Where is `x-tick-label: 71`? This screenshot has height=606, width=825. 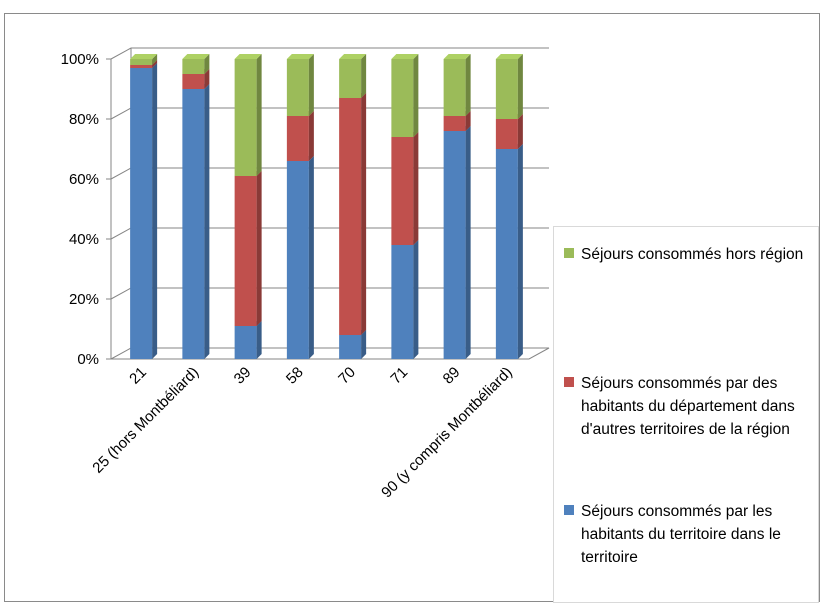 x-tick-label: 71 is located at coordinates (399, 376).